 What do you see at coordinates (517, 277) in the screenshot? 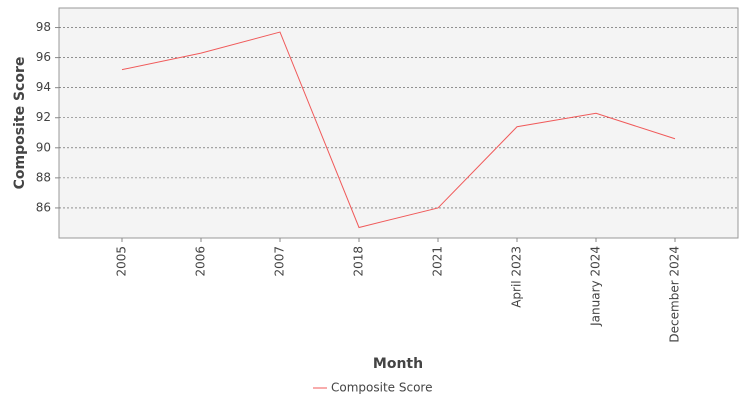
I see `x-tick-label: April 2023` at bounding box center [517, 277].